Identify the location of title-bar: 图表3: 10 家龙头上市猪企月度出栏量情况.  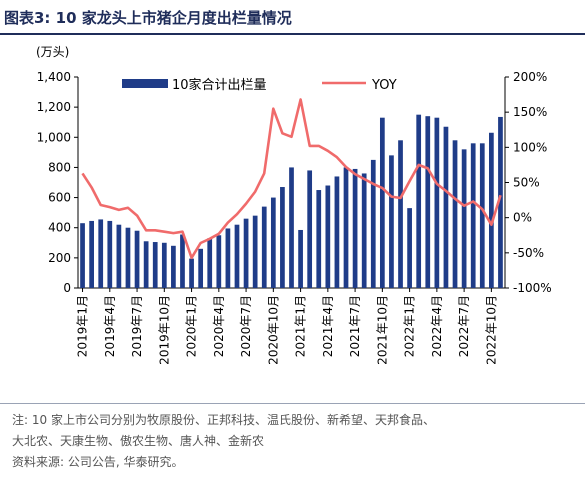
(292, 16).